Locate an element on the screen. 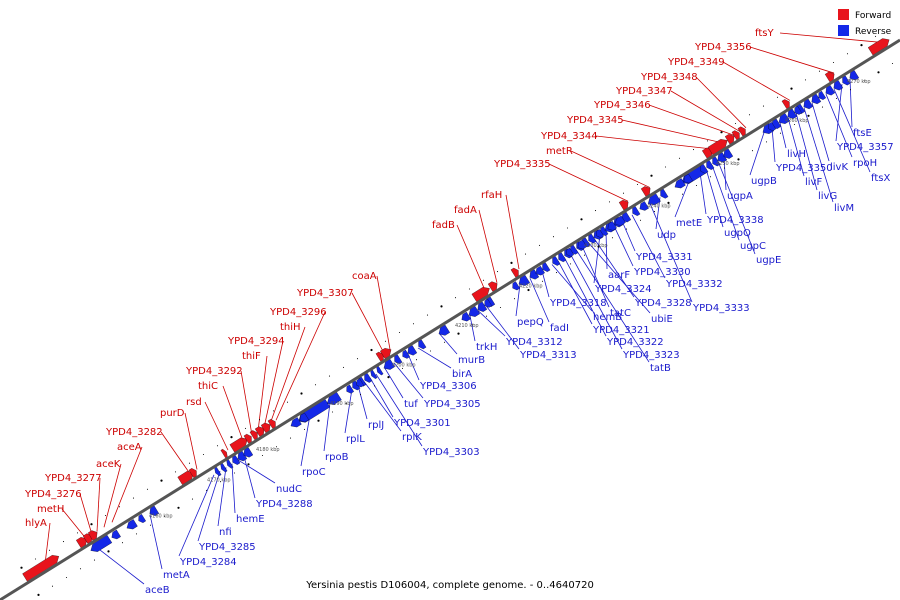  legend-reverse-label: Reverse is located at coordinates (873, 32).